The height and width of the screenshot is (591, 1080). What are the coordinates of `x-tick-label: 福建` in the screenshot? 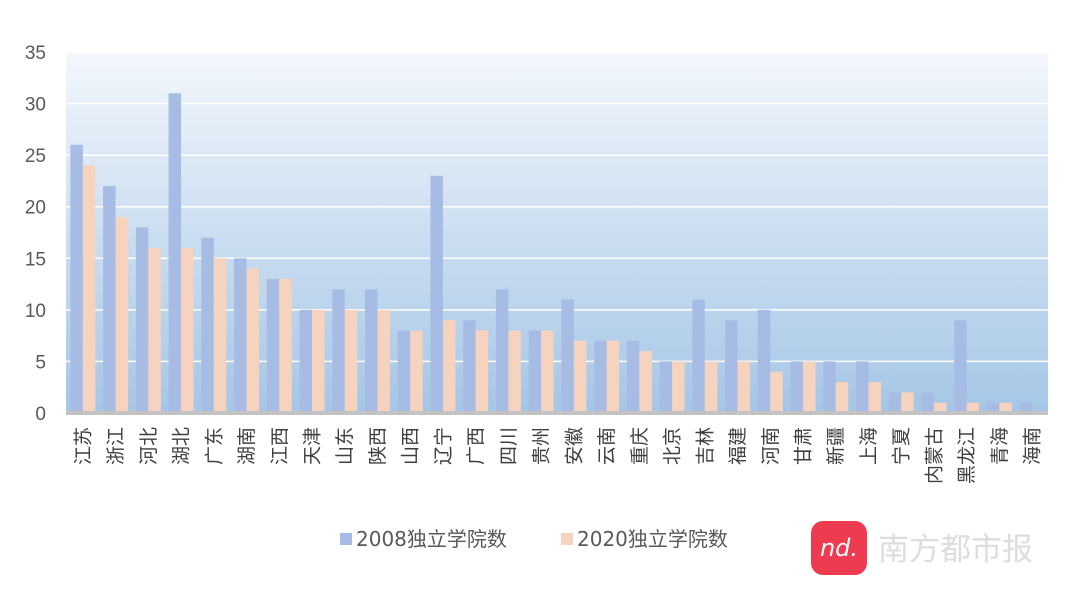 It's located at (738, 446).